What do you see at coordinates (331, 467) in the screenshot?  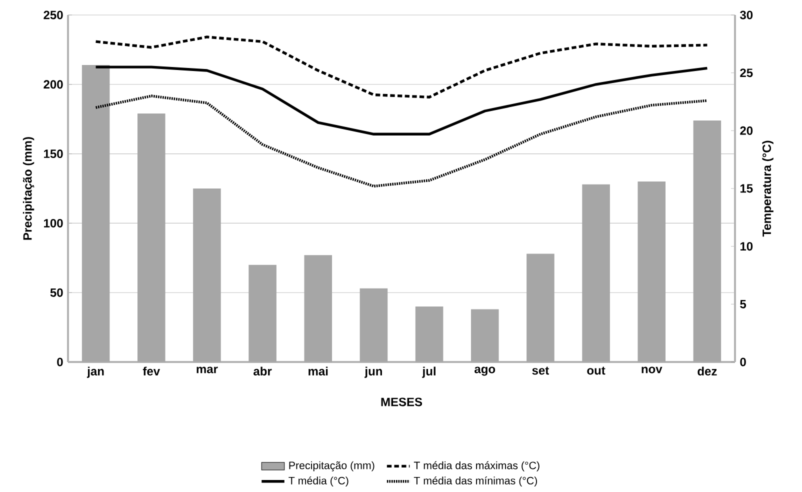 I see `legend-label: Precipitação (mm)` at bounding box center [331, 467].